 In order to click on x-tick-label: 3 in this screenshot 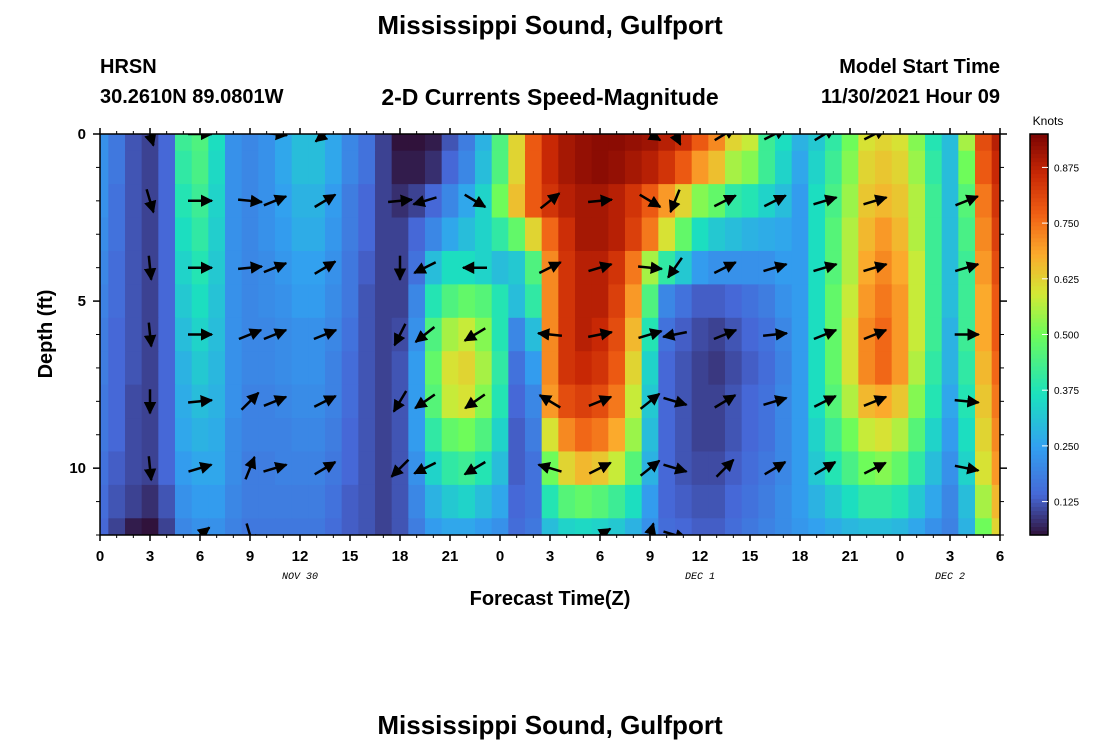, I will do `click(150, 556)`.